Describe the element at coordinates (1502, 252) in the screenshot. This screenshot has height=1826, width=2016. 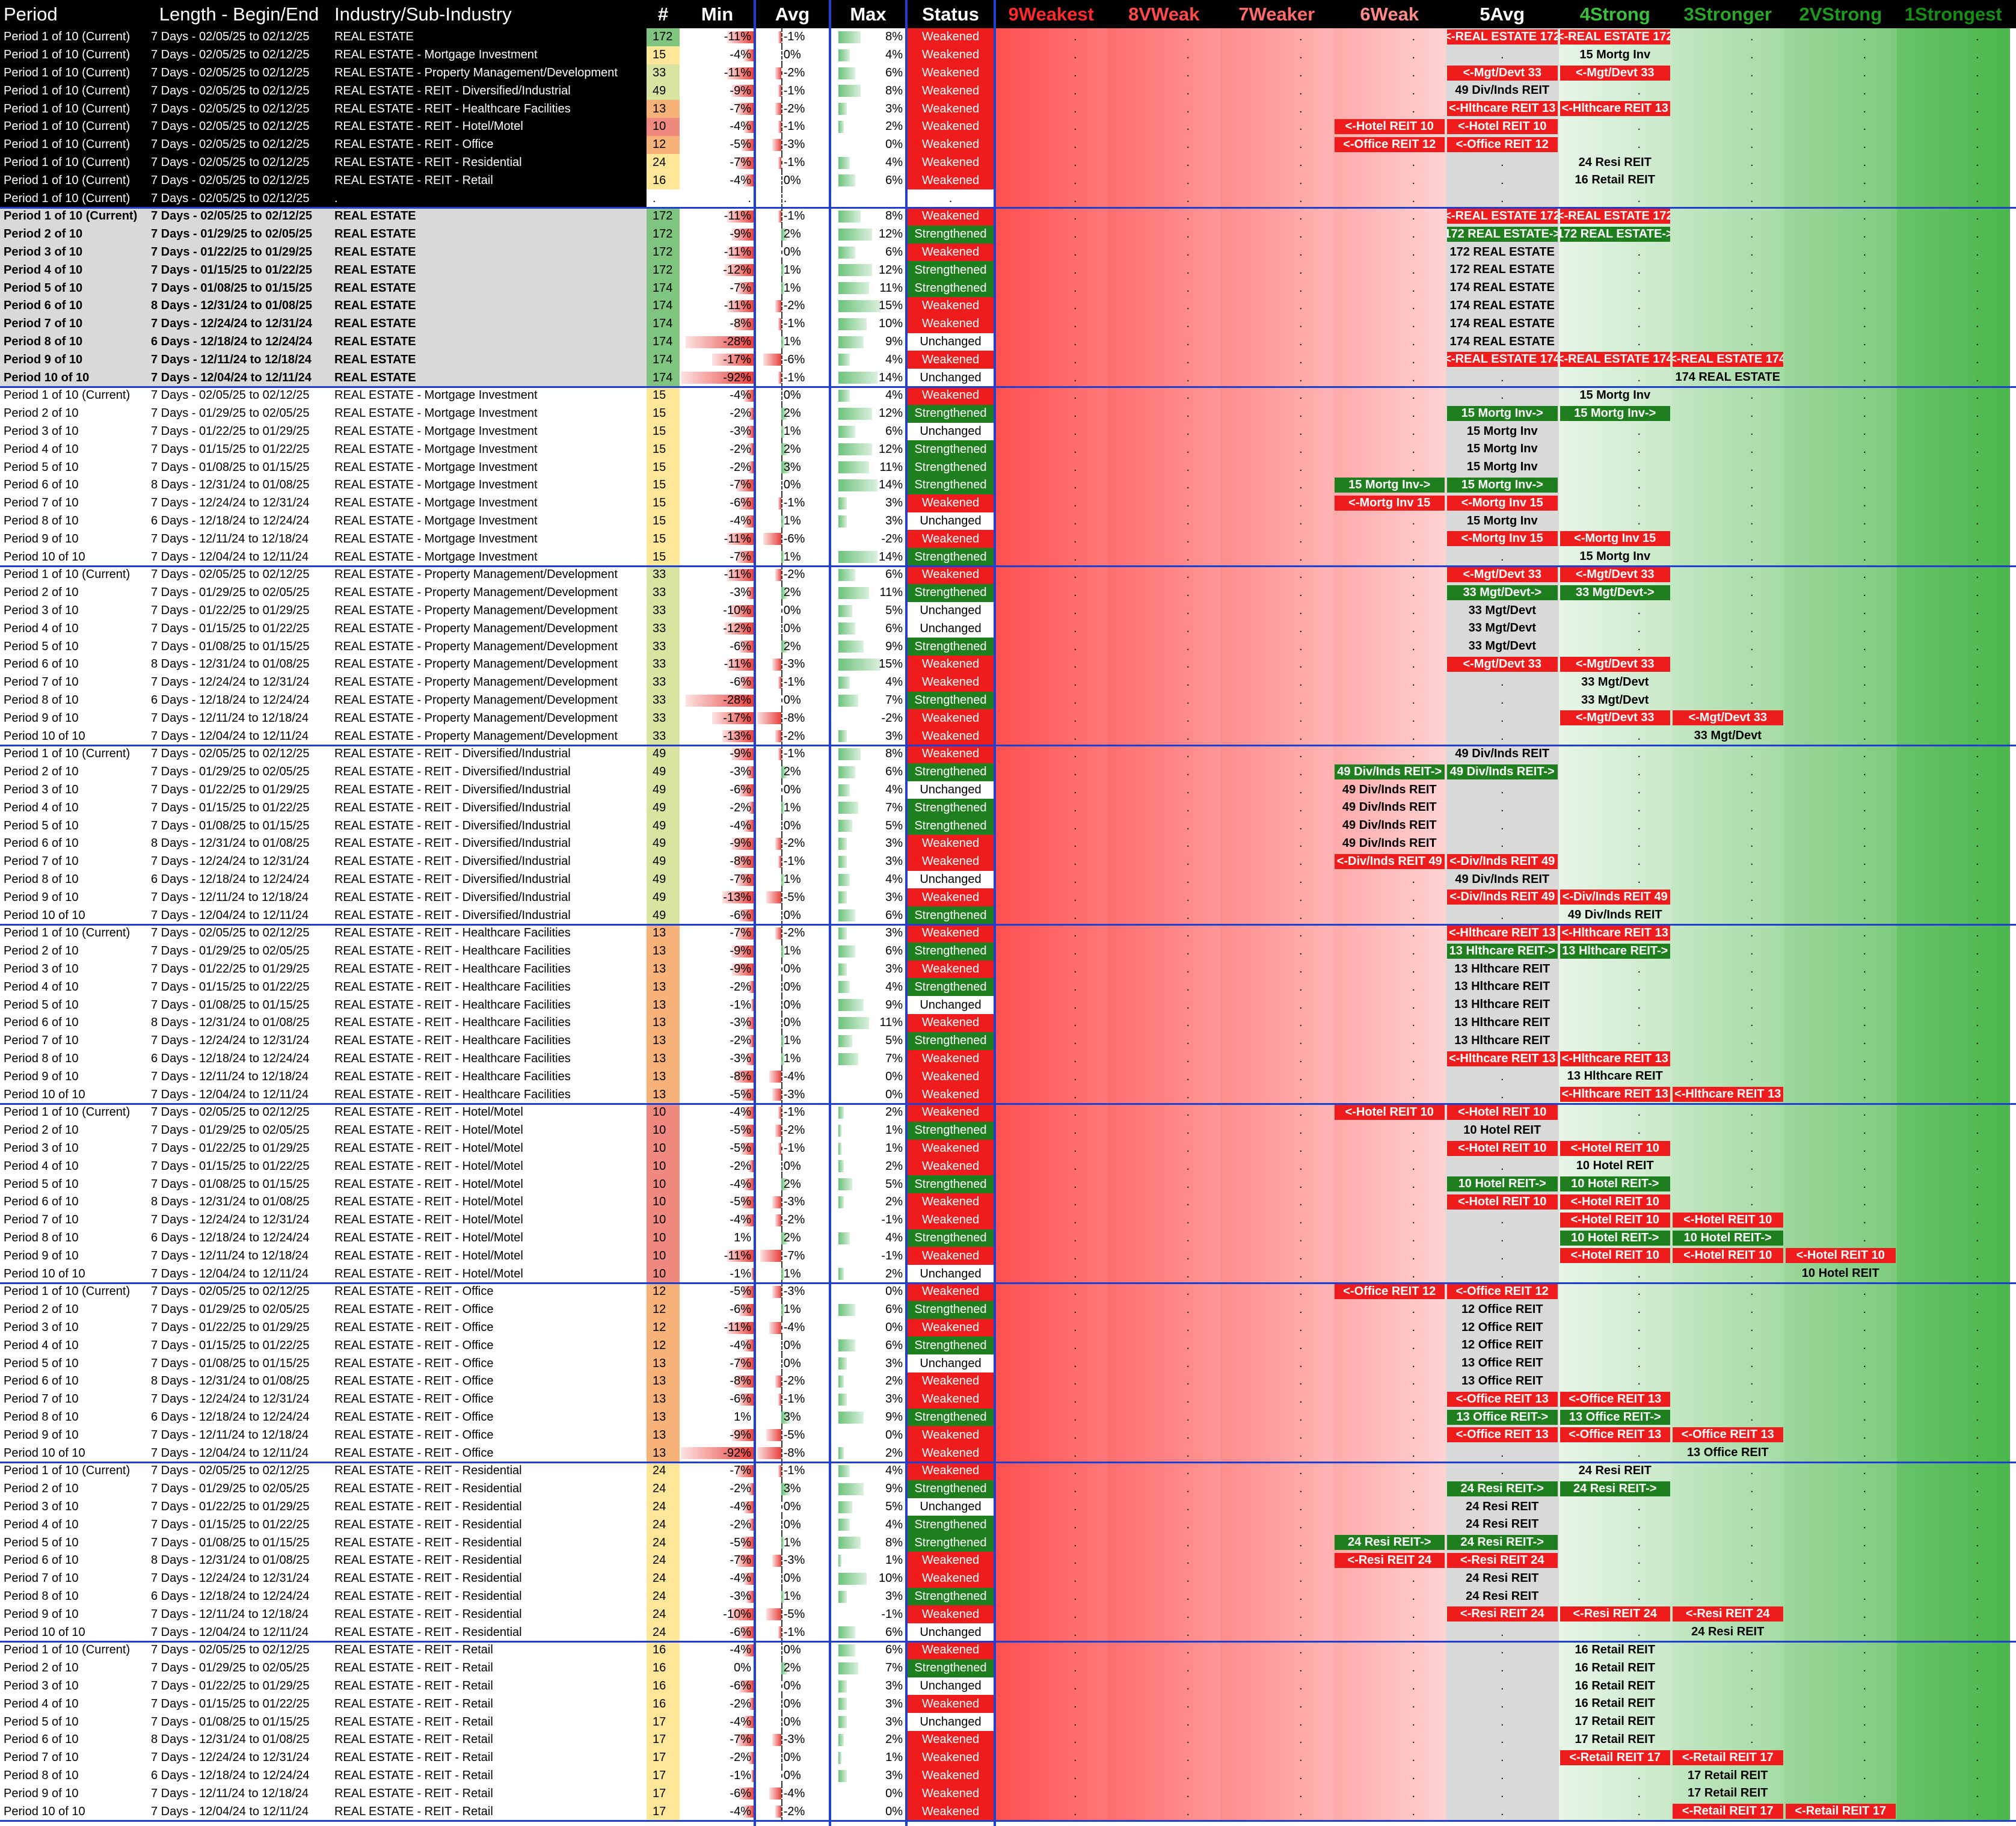
I see `tier-label: 172 REAL ESTATE` at that location.